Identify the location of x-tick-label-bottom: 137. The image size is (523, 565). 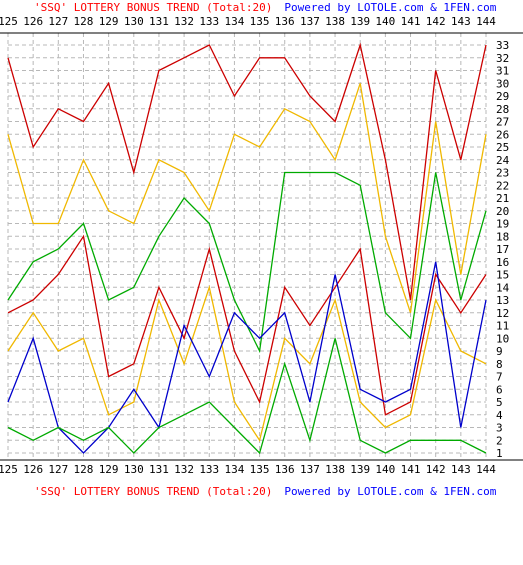
(310, 469).